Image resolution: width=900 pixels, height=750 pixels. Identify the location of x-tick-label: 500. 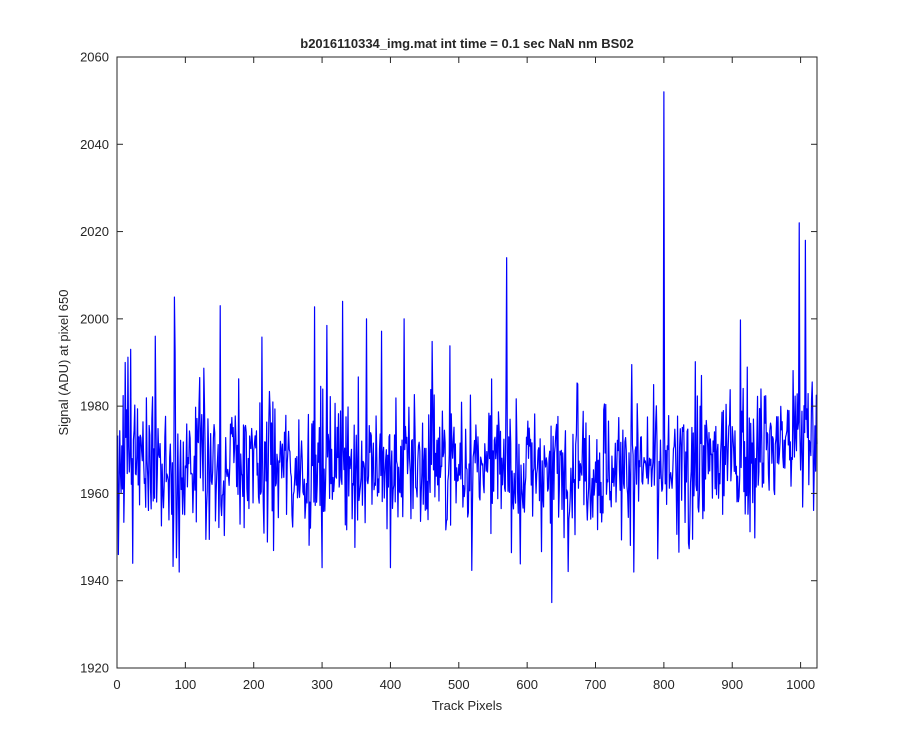
(459, 684).